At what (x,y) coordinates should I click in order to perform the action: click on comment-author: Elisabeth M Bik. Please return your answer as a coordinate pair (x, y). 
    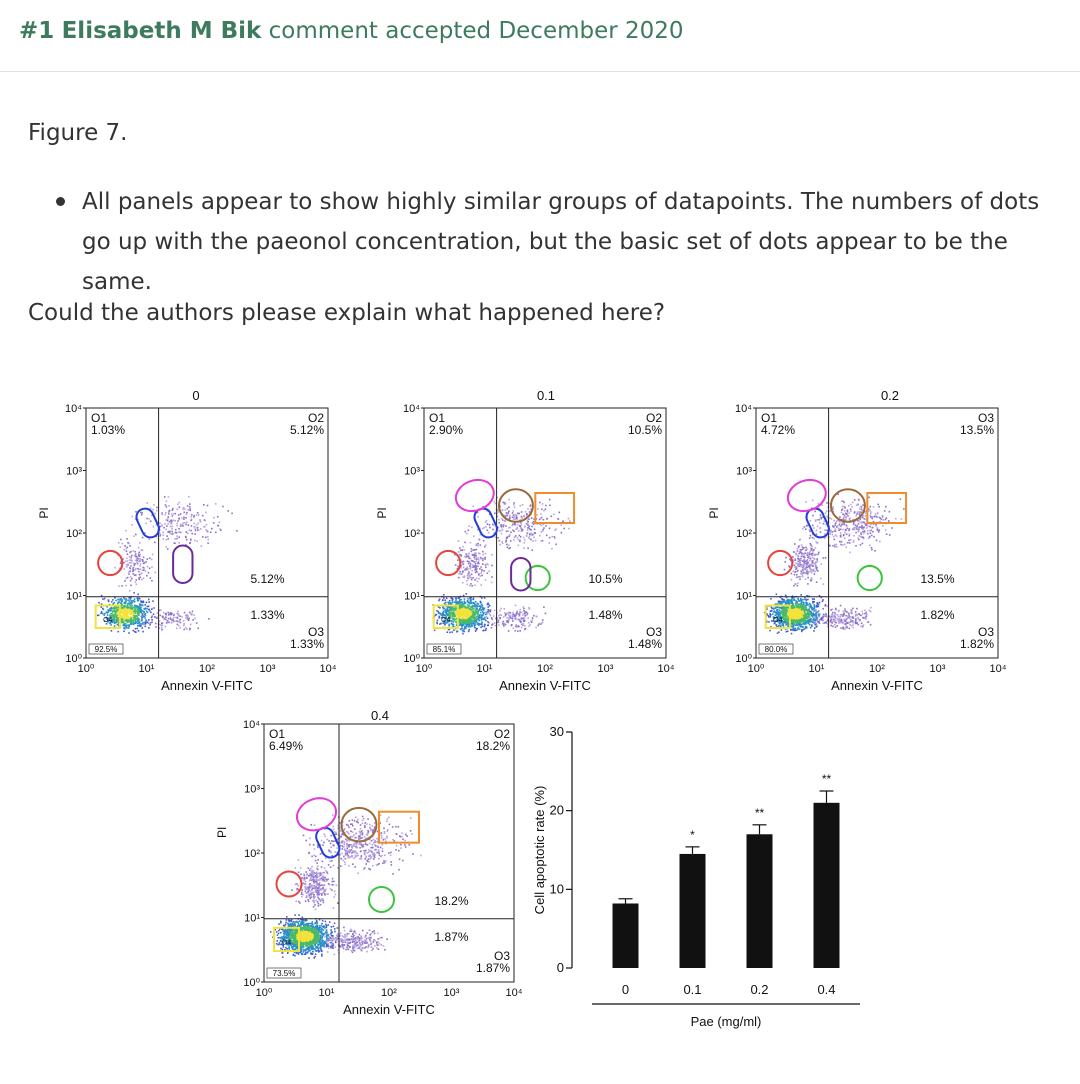
    Looking at the image, I should click on (161, 31).